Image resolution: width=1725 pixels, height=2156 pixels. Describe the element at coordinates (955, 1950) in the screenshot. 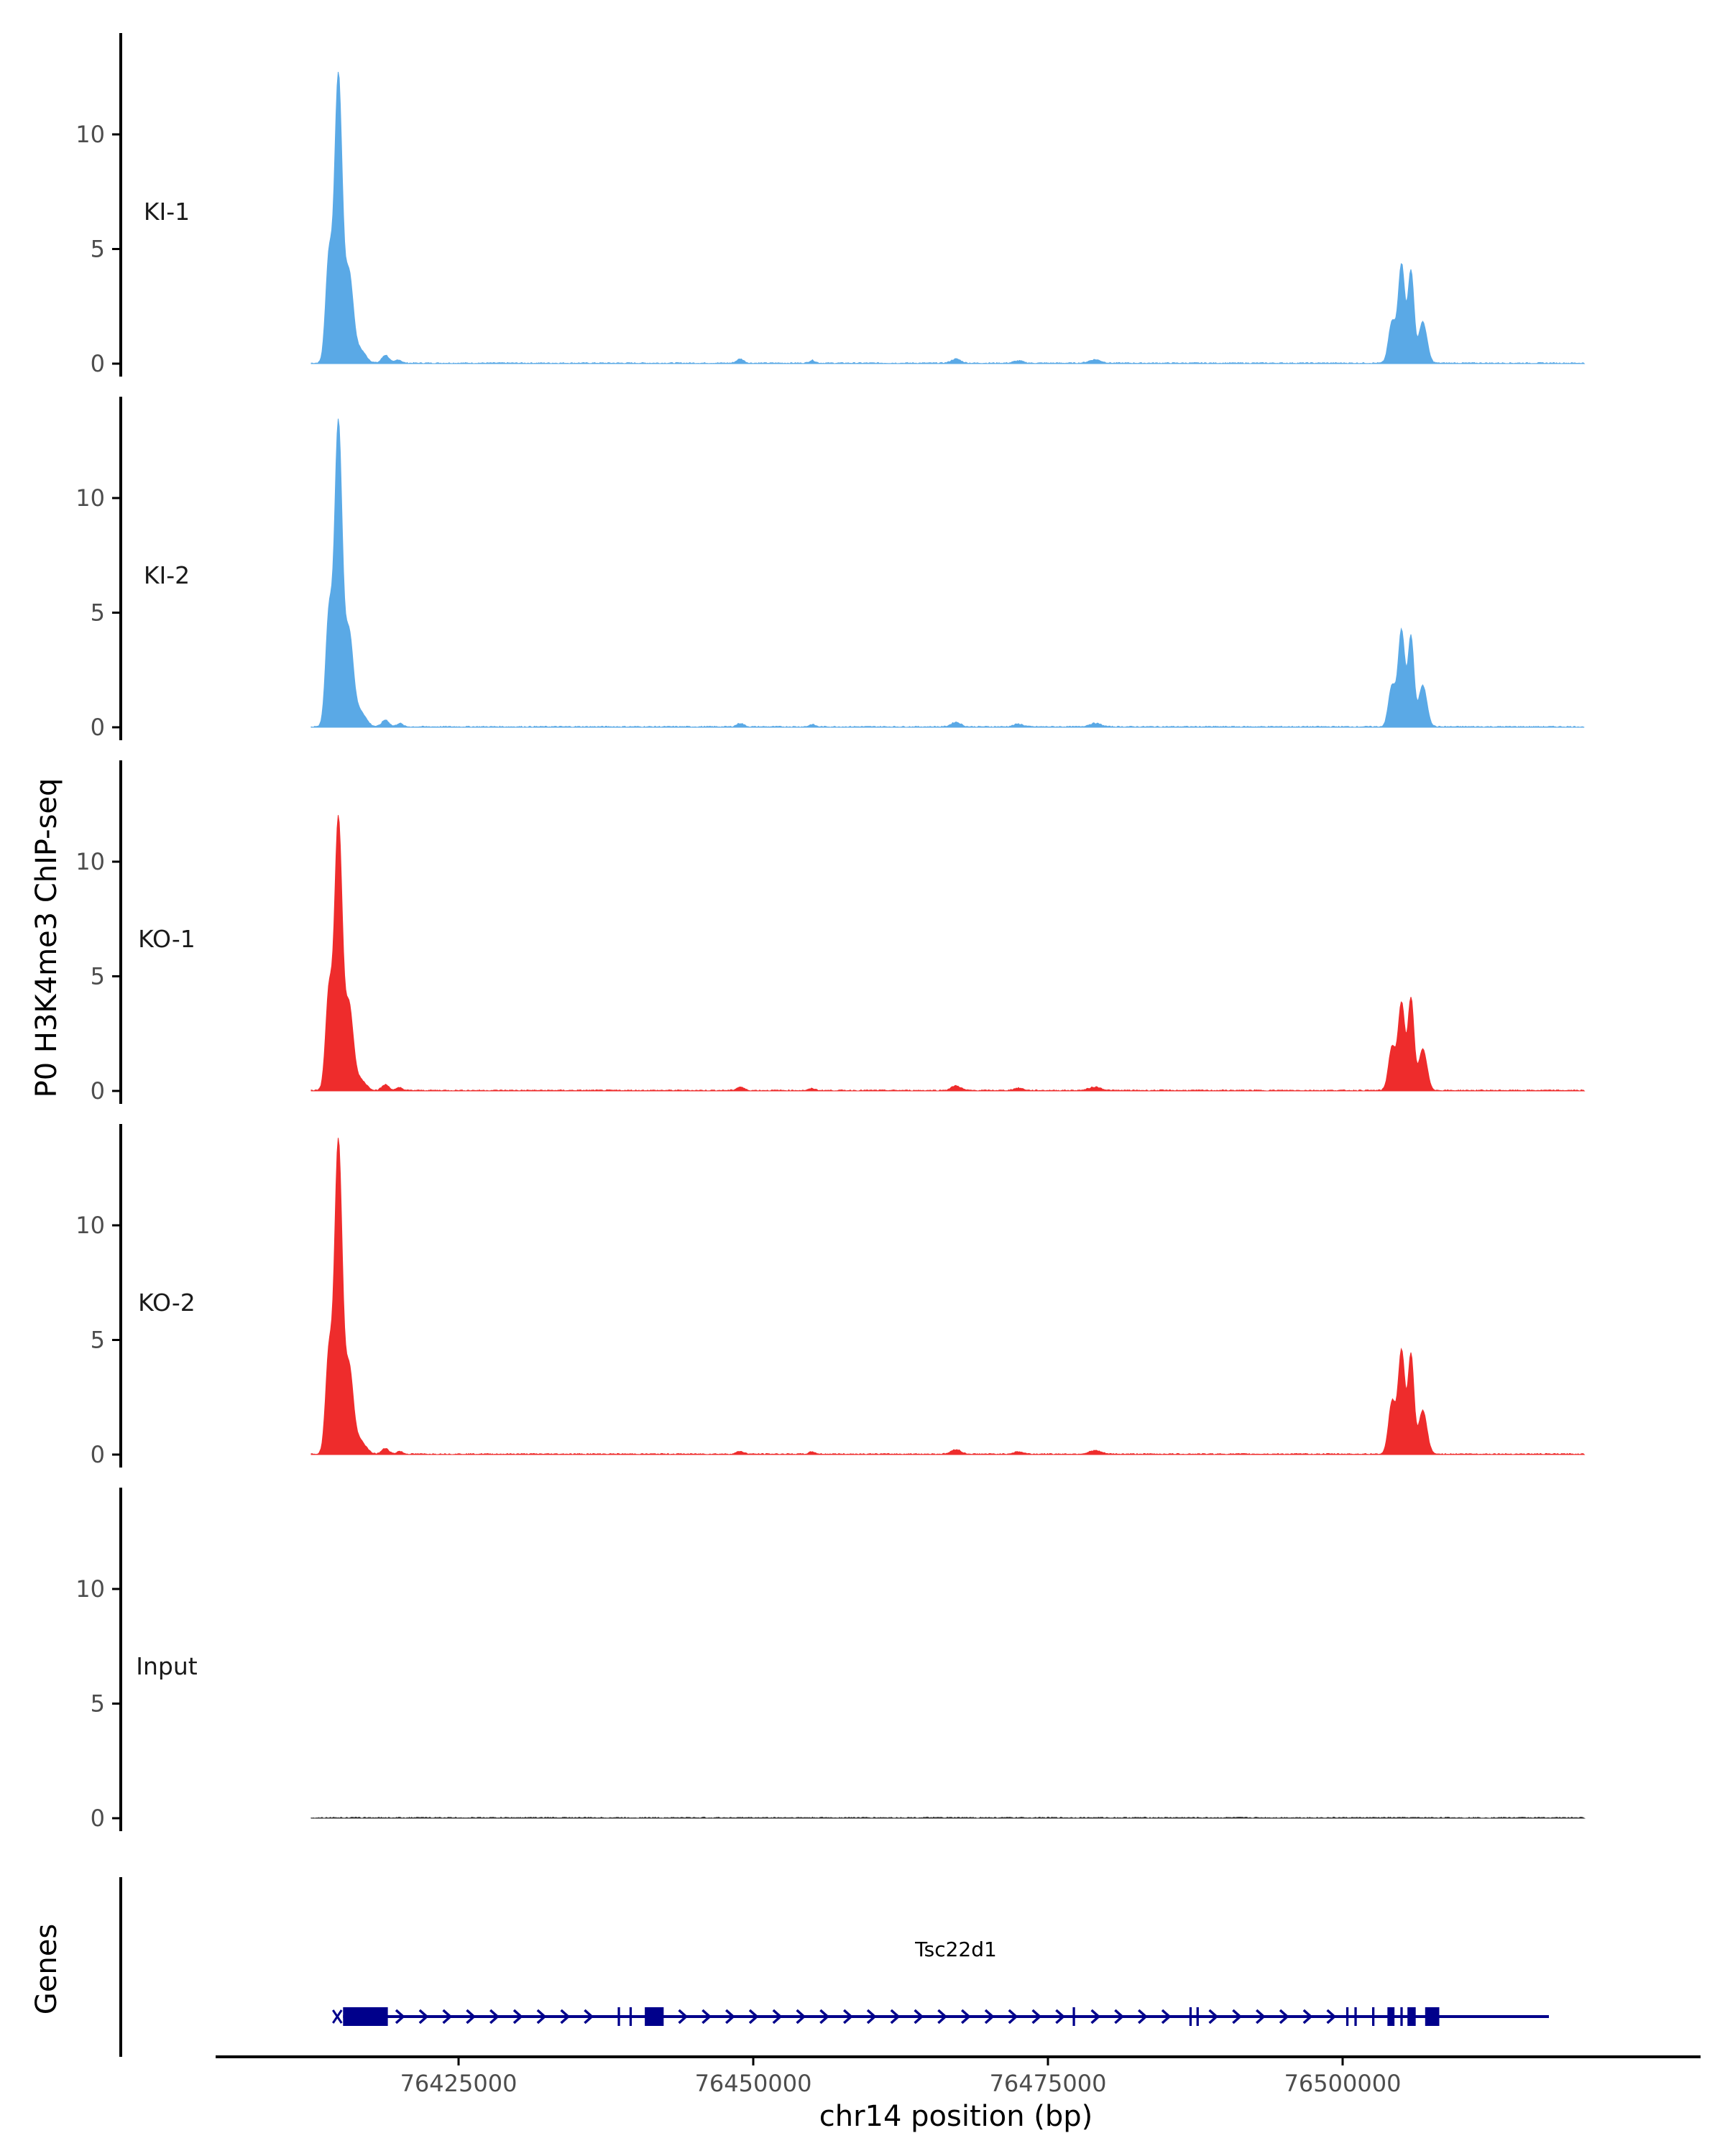

I see `gene-name-label: Tsc22d1` at that location.